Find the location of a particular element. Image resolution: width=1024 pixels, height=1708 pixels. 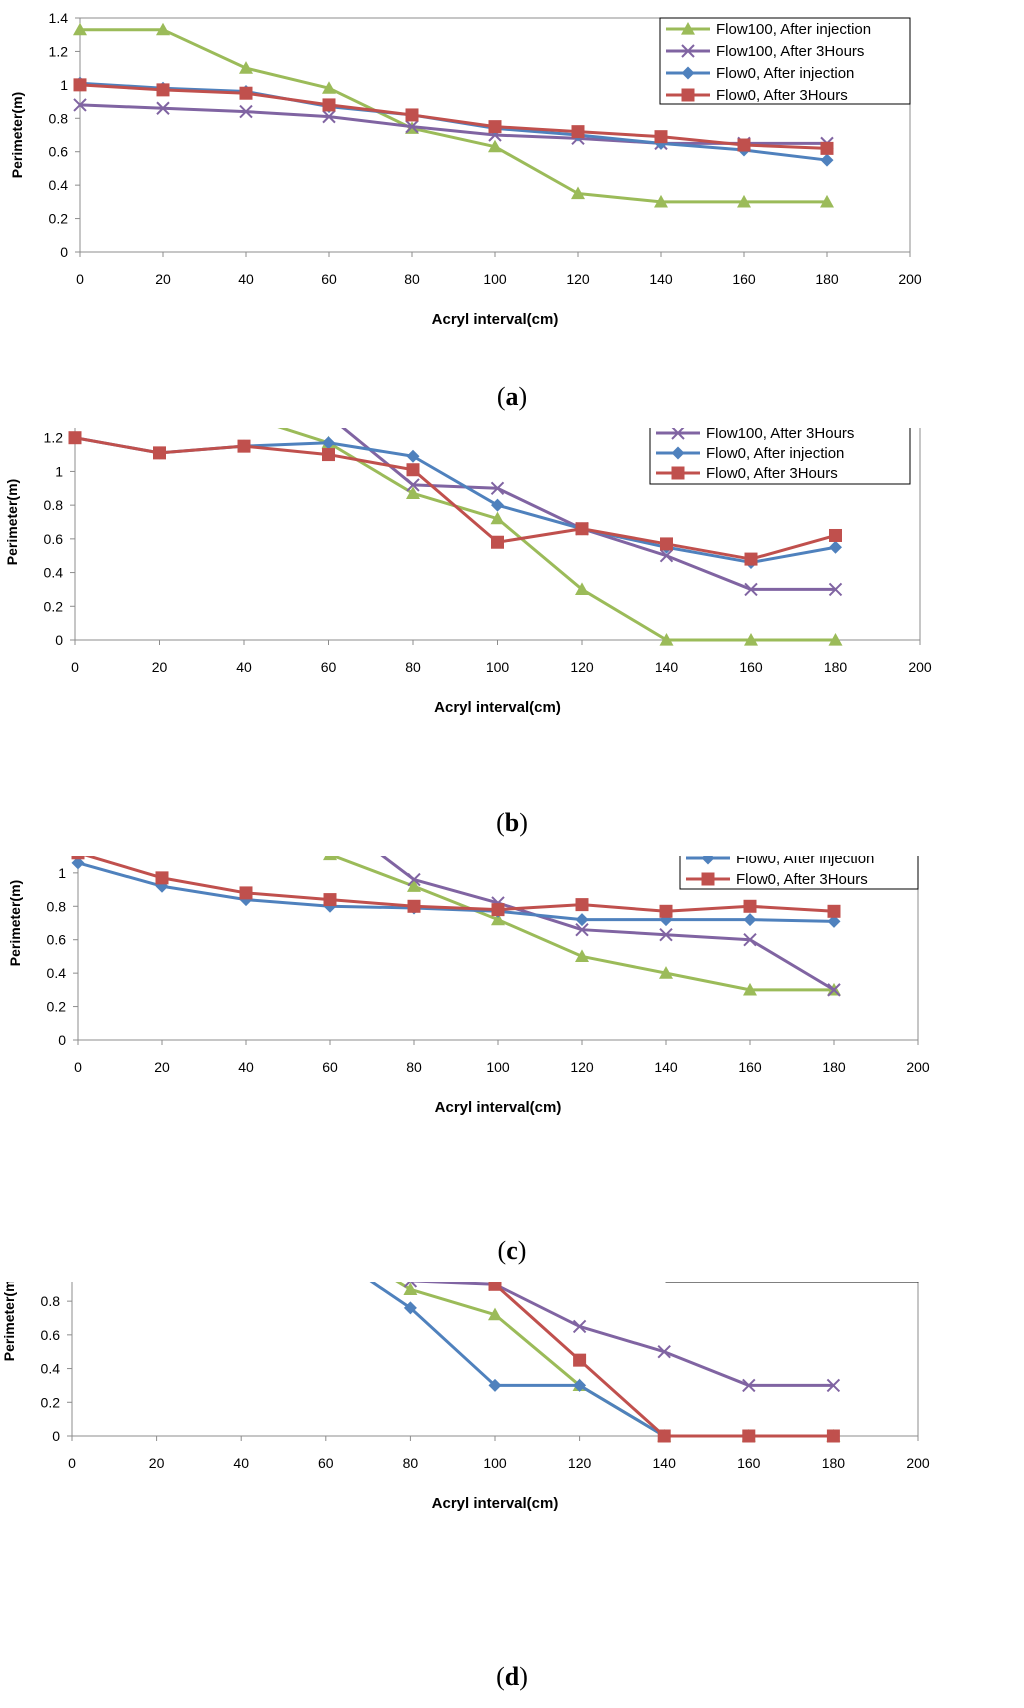

x-tick-label: 40 is located at coordinates (241, 1463).